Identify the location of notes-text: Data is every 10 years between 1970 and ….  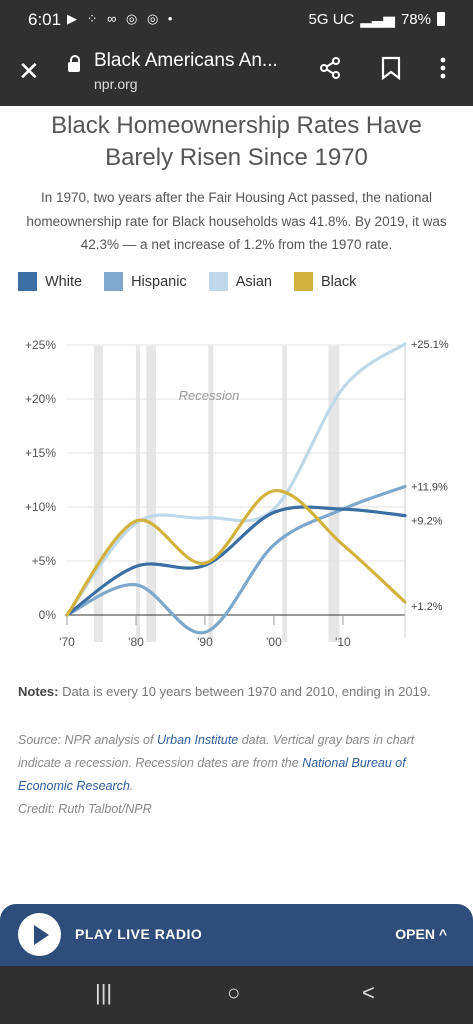
(244, 691).